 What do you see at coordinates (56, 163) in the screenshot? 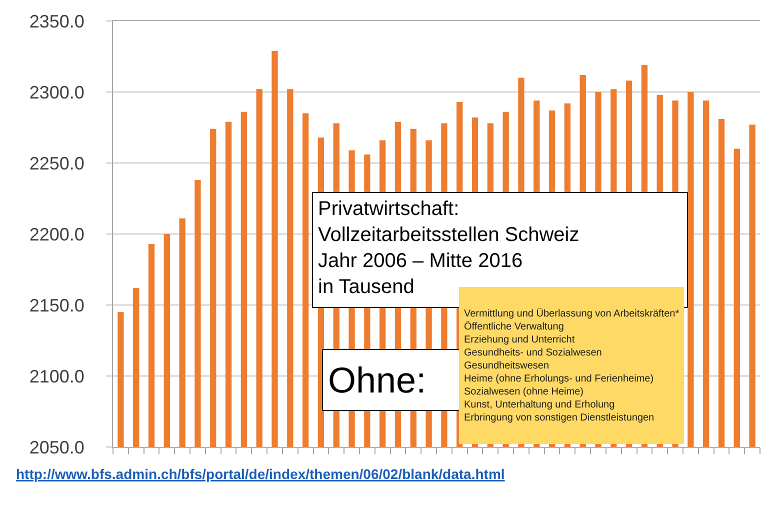
I see `y-tick-label: 2250.0` at bounding box center [56, 163].